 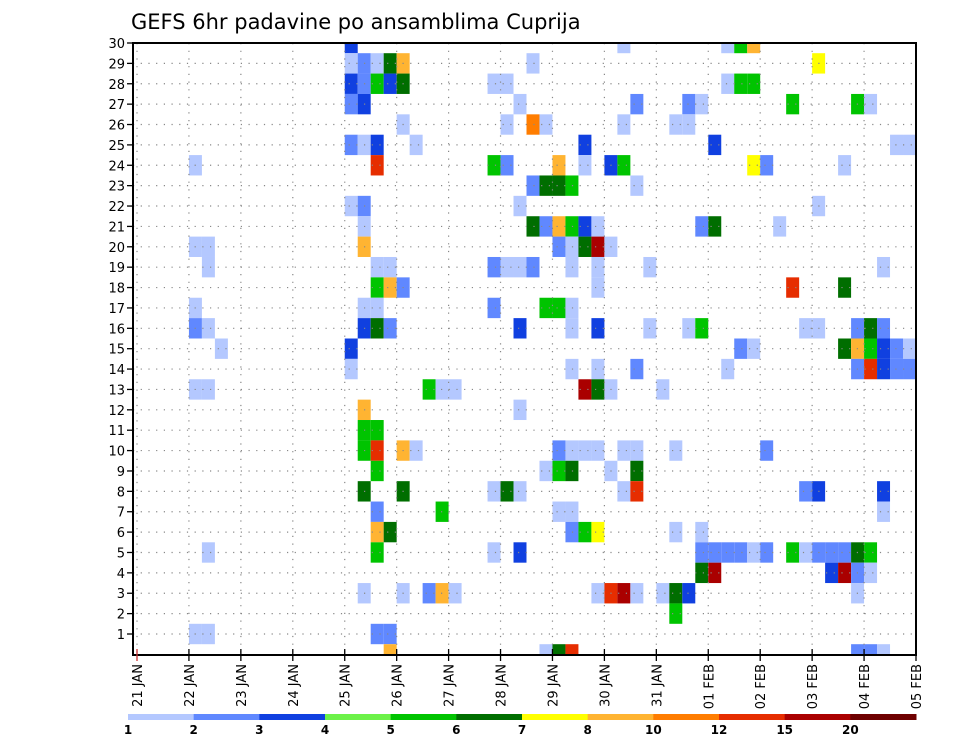 What do you see at coordinates (190, 685) in the screenshot?
I see `x-tick-label: 22 JAN` at bounding box center [190, 685].